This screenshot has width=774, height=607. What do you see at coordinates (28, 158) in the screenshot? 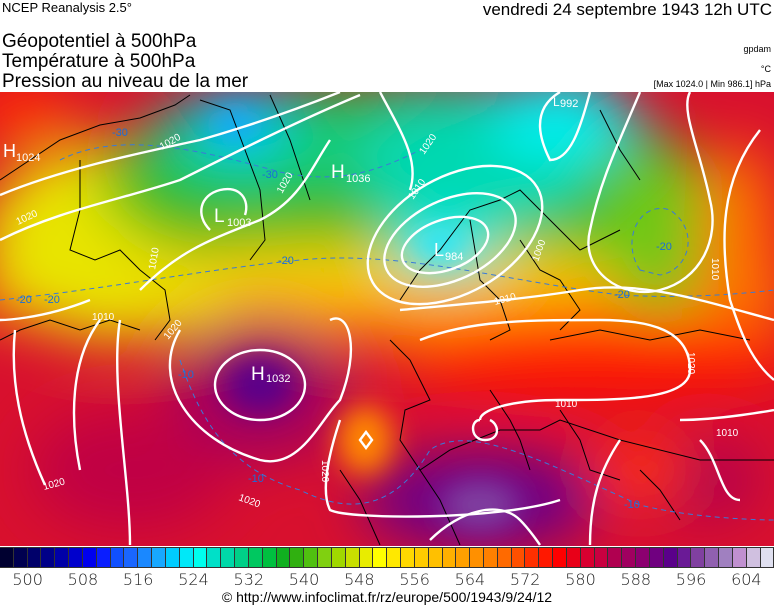
I see `center-value: 1024` at bounding box center [28, 158].